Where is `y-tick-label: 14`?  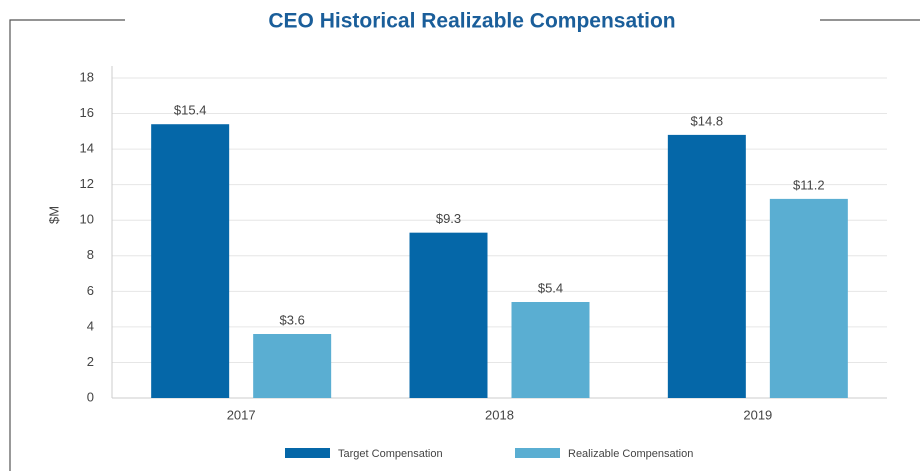
y-tick-label: 14 is located at coordinates (87, 148).